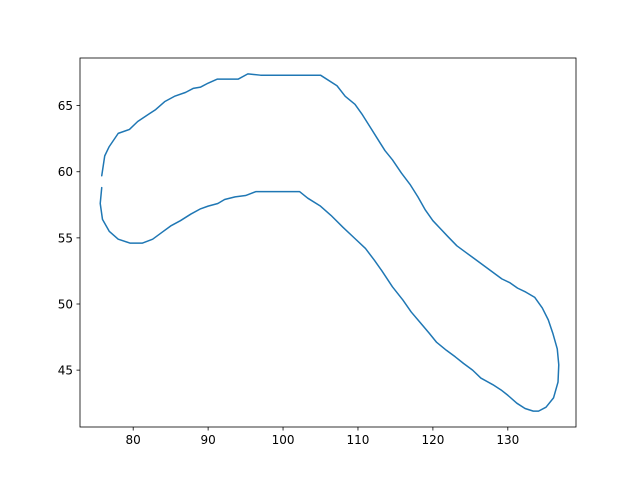  I want to click on x-tick-label: 120, so click(432, 440).